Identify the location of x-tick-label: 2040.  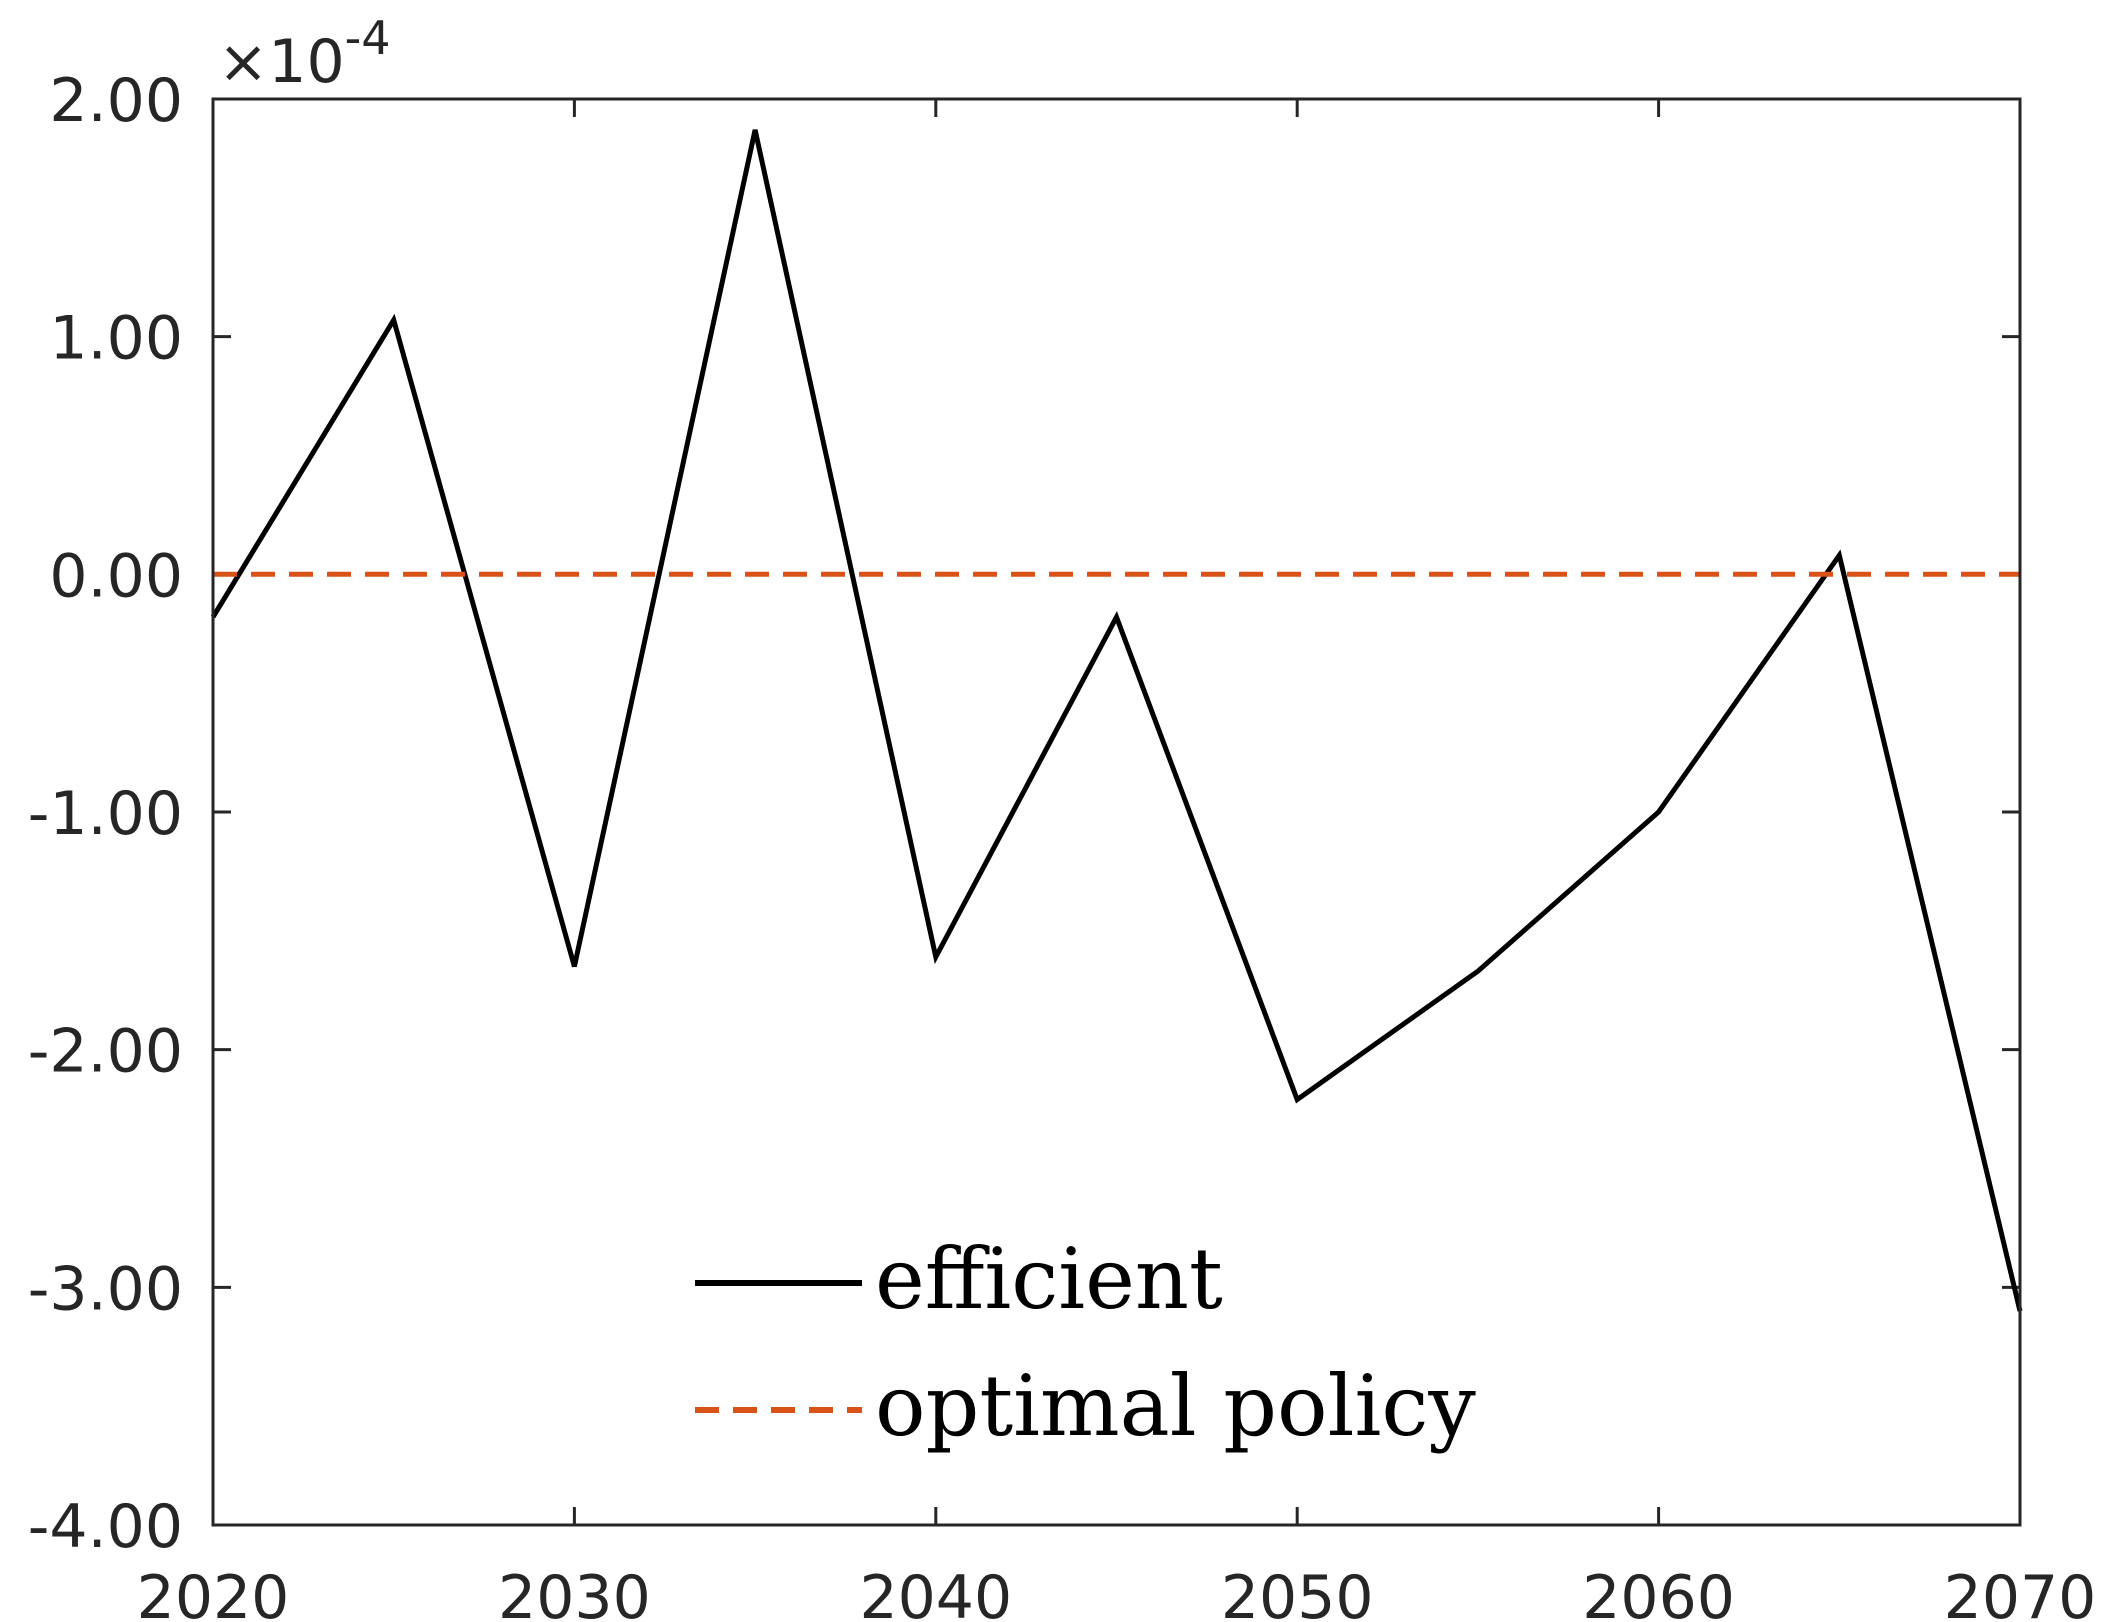
(935, 1592).